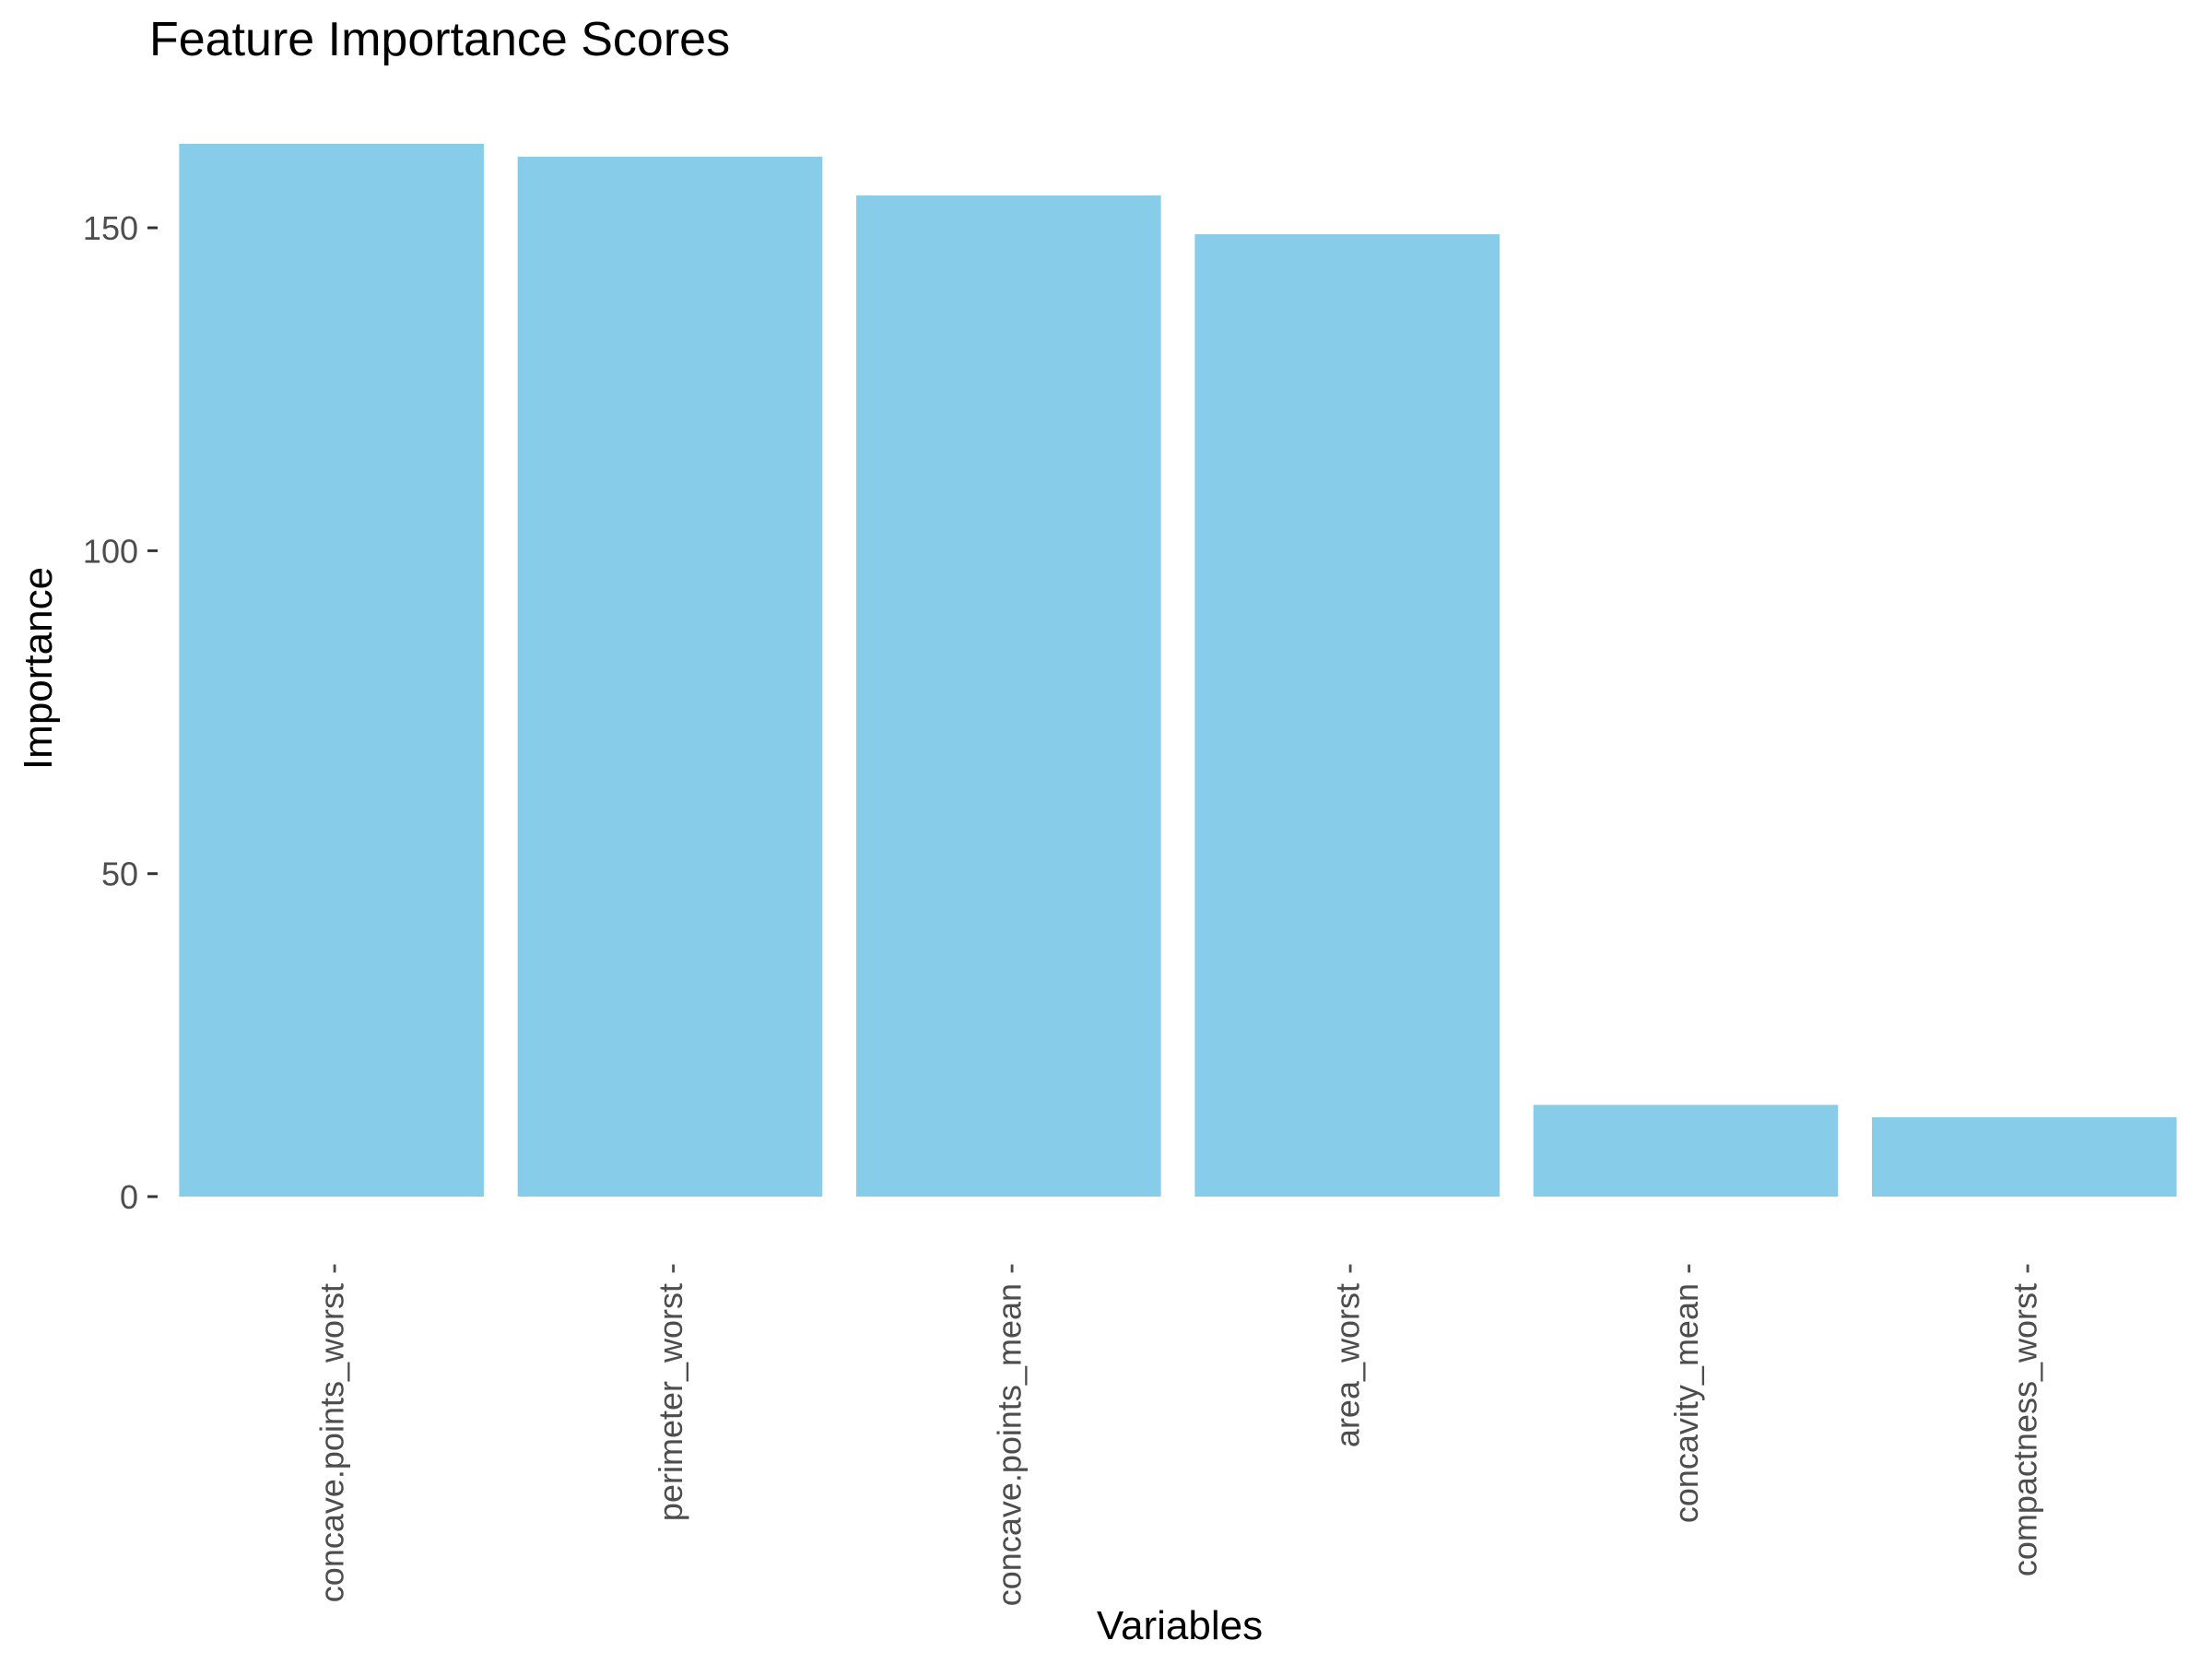 This screenshot has height=1664, width=2212. Describe the element at coordinates (670, 677) in the screenshot. I see `bar-perimeter-worst` at that location.